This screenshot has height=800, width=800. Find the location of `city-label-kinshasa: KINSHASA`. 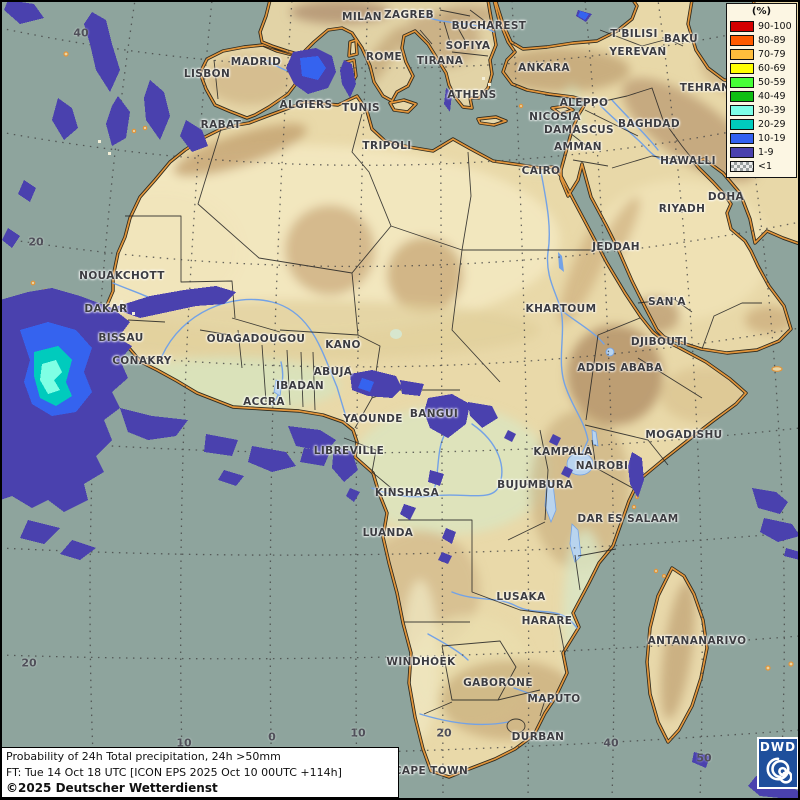

city-label-kinshasa: KINSHASA is located at coordinates (407, 493).